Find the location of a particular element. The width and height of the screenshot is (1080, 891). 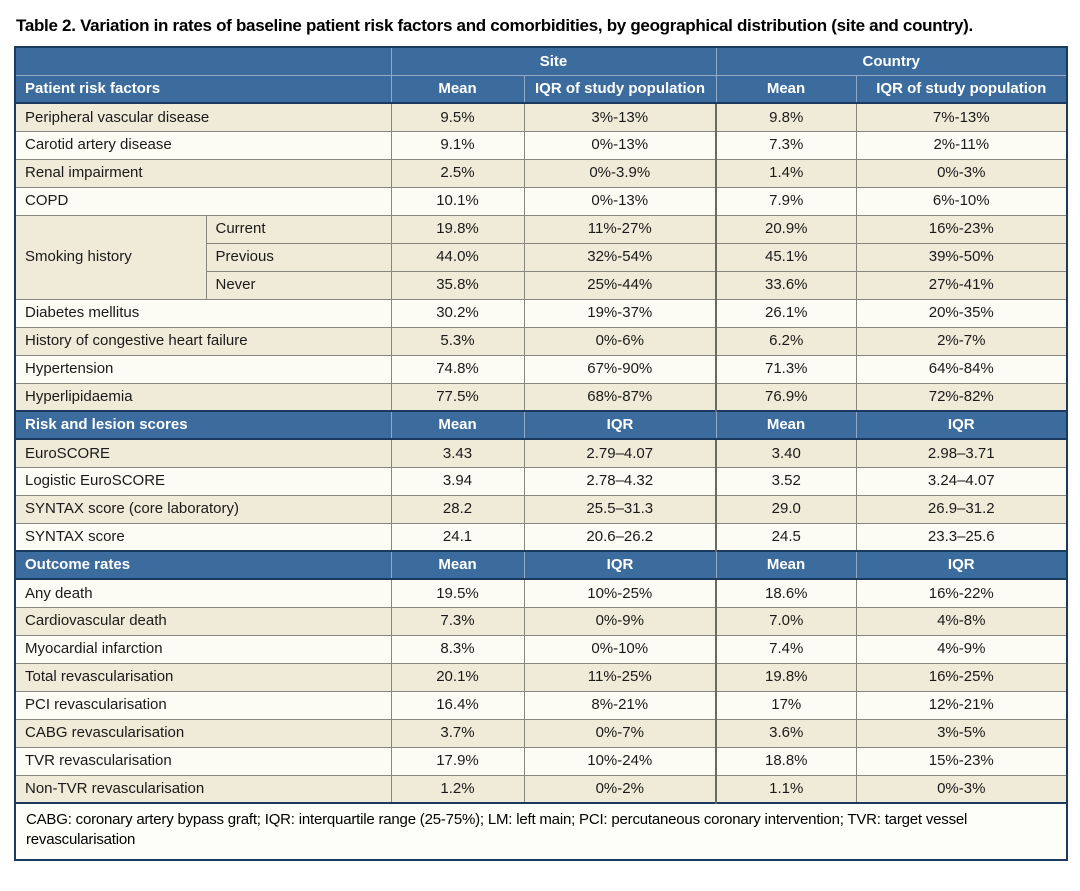

country-iqr-cell: 27%-41% is located at coordinates (961, 285).